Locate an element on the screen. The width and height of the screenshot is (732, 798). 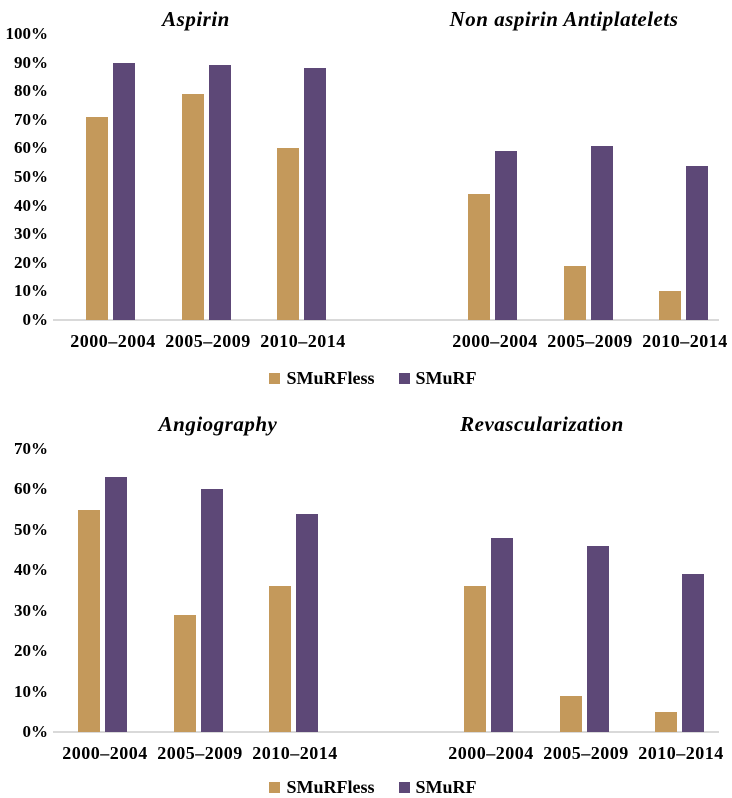
bar-angiography-smurf-2005-2009 is located at coordinates (212, 610).